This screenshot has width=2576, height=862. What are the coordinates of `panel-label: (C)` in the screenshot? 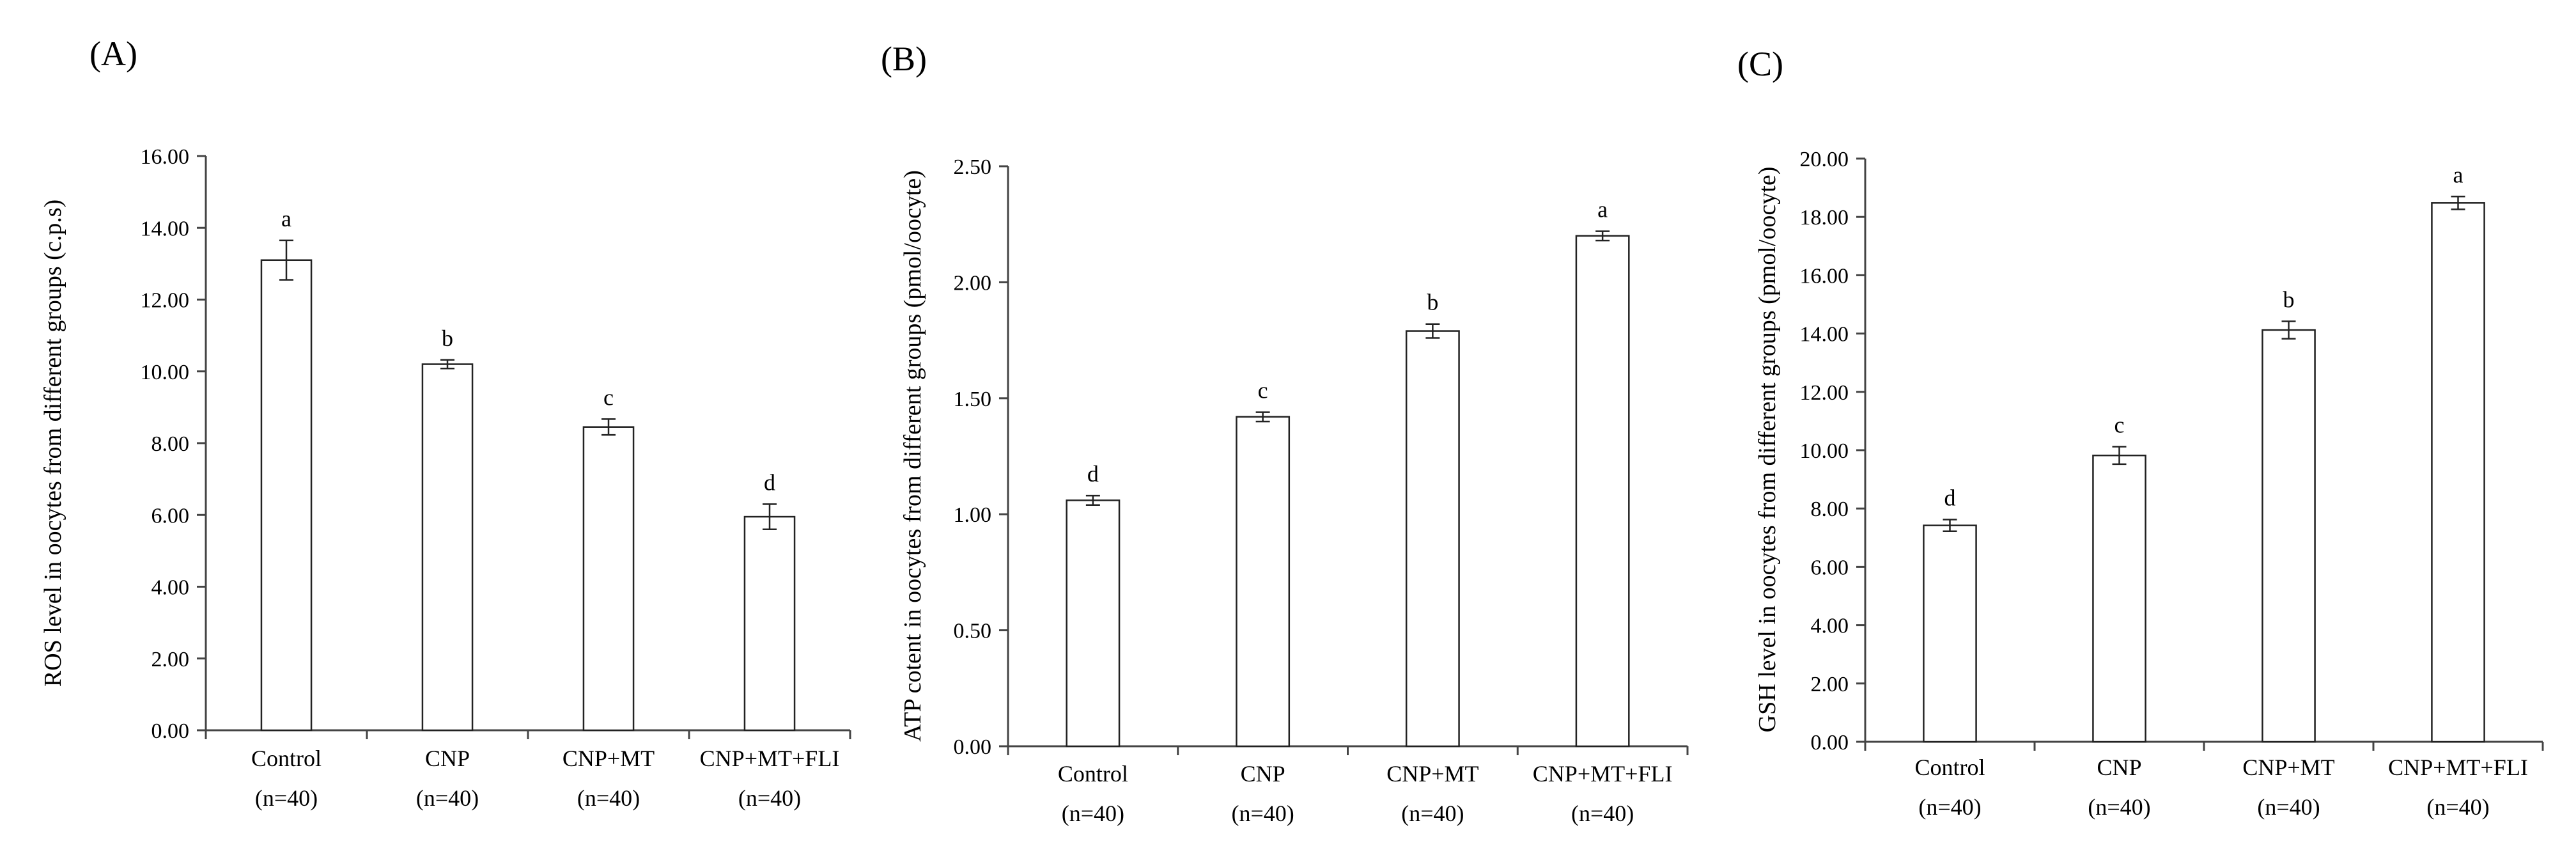 It's located at (1760, 64).